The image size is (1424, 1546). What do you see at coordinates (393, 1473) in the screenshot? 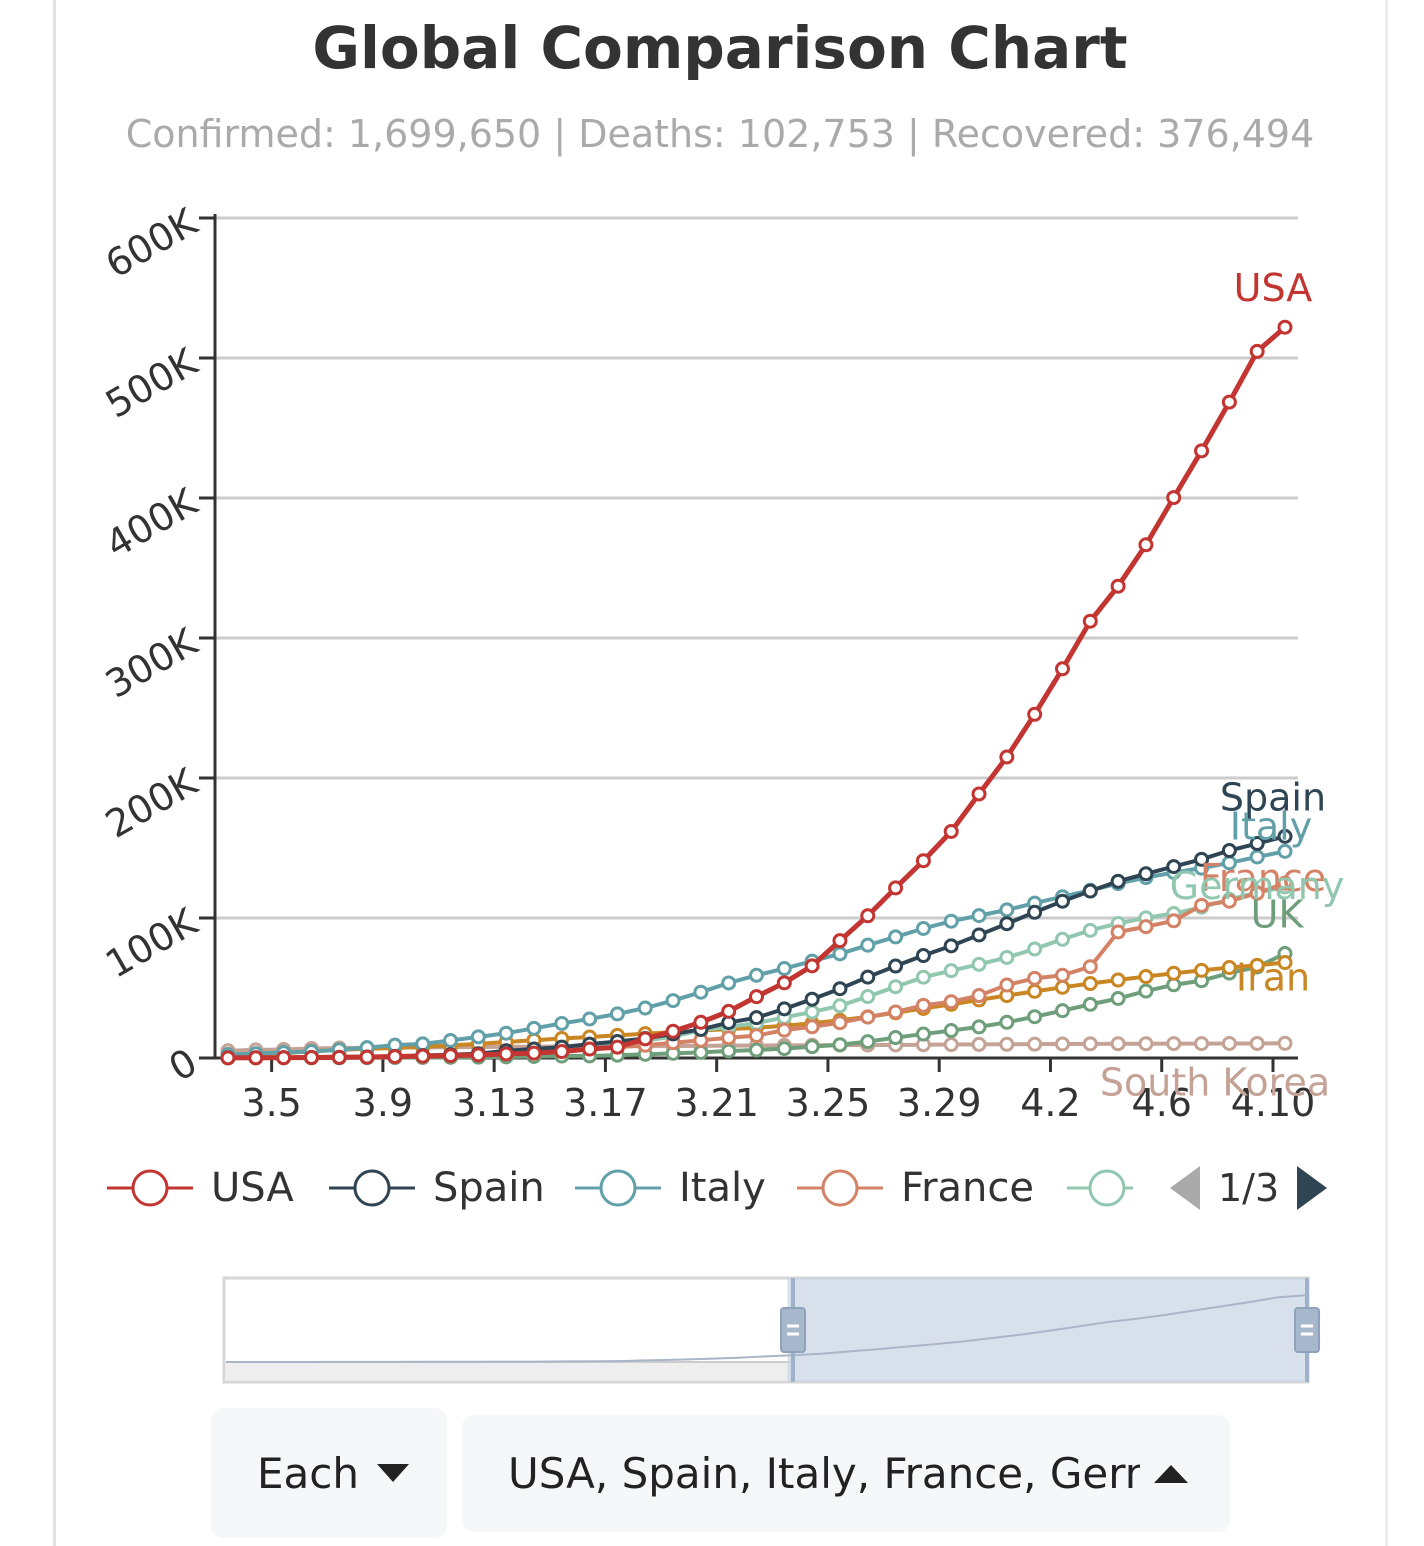
I see `caret-down-icon` at bounding box center [393, 1473].